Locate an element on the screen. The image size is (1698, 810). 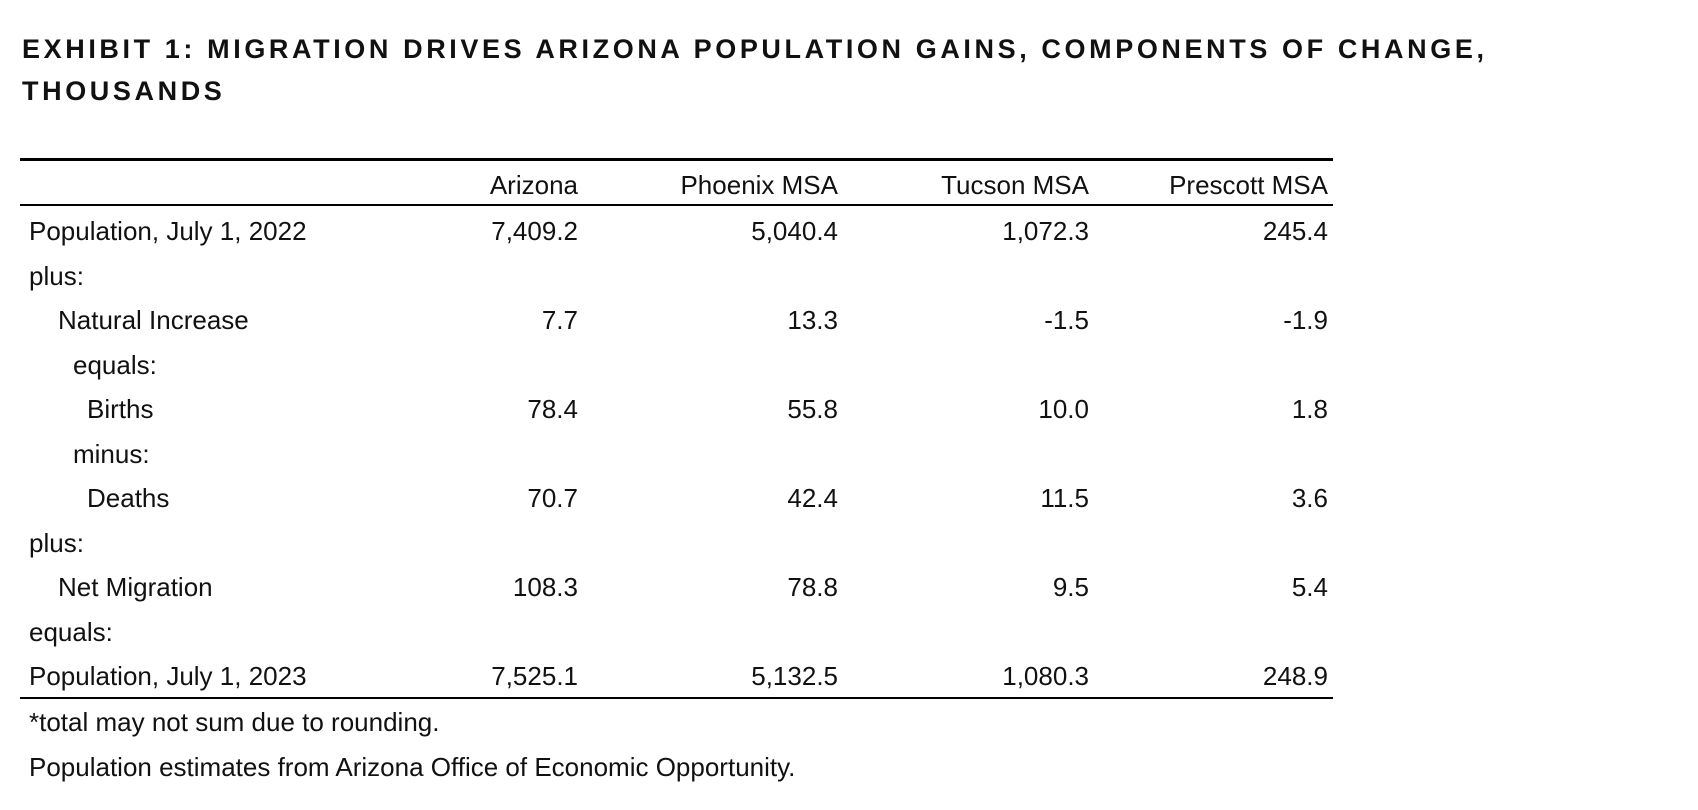
cell-value: 7.7 is located at coordinates (559, 320).